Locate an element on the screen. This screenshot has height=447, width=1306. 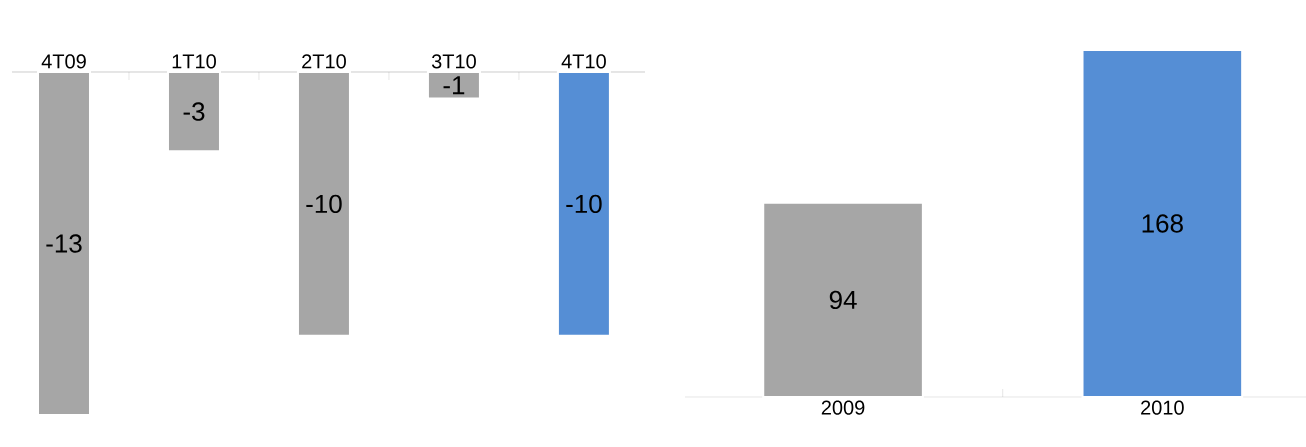
data-label: 94 is located at coordinates (843, 300).